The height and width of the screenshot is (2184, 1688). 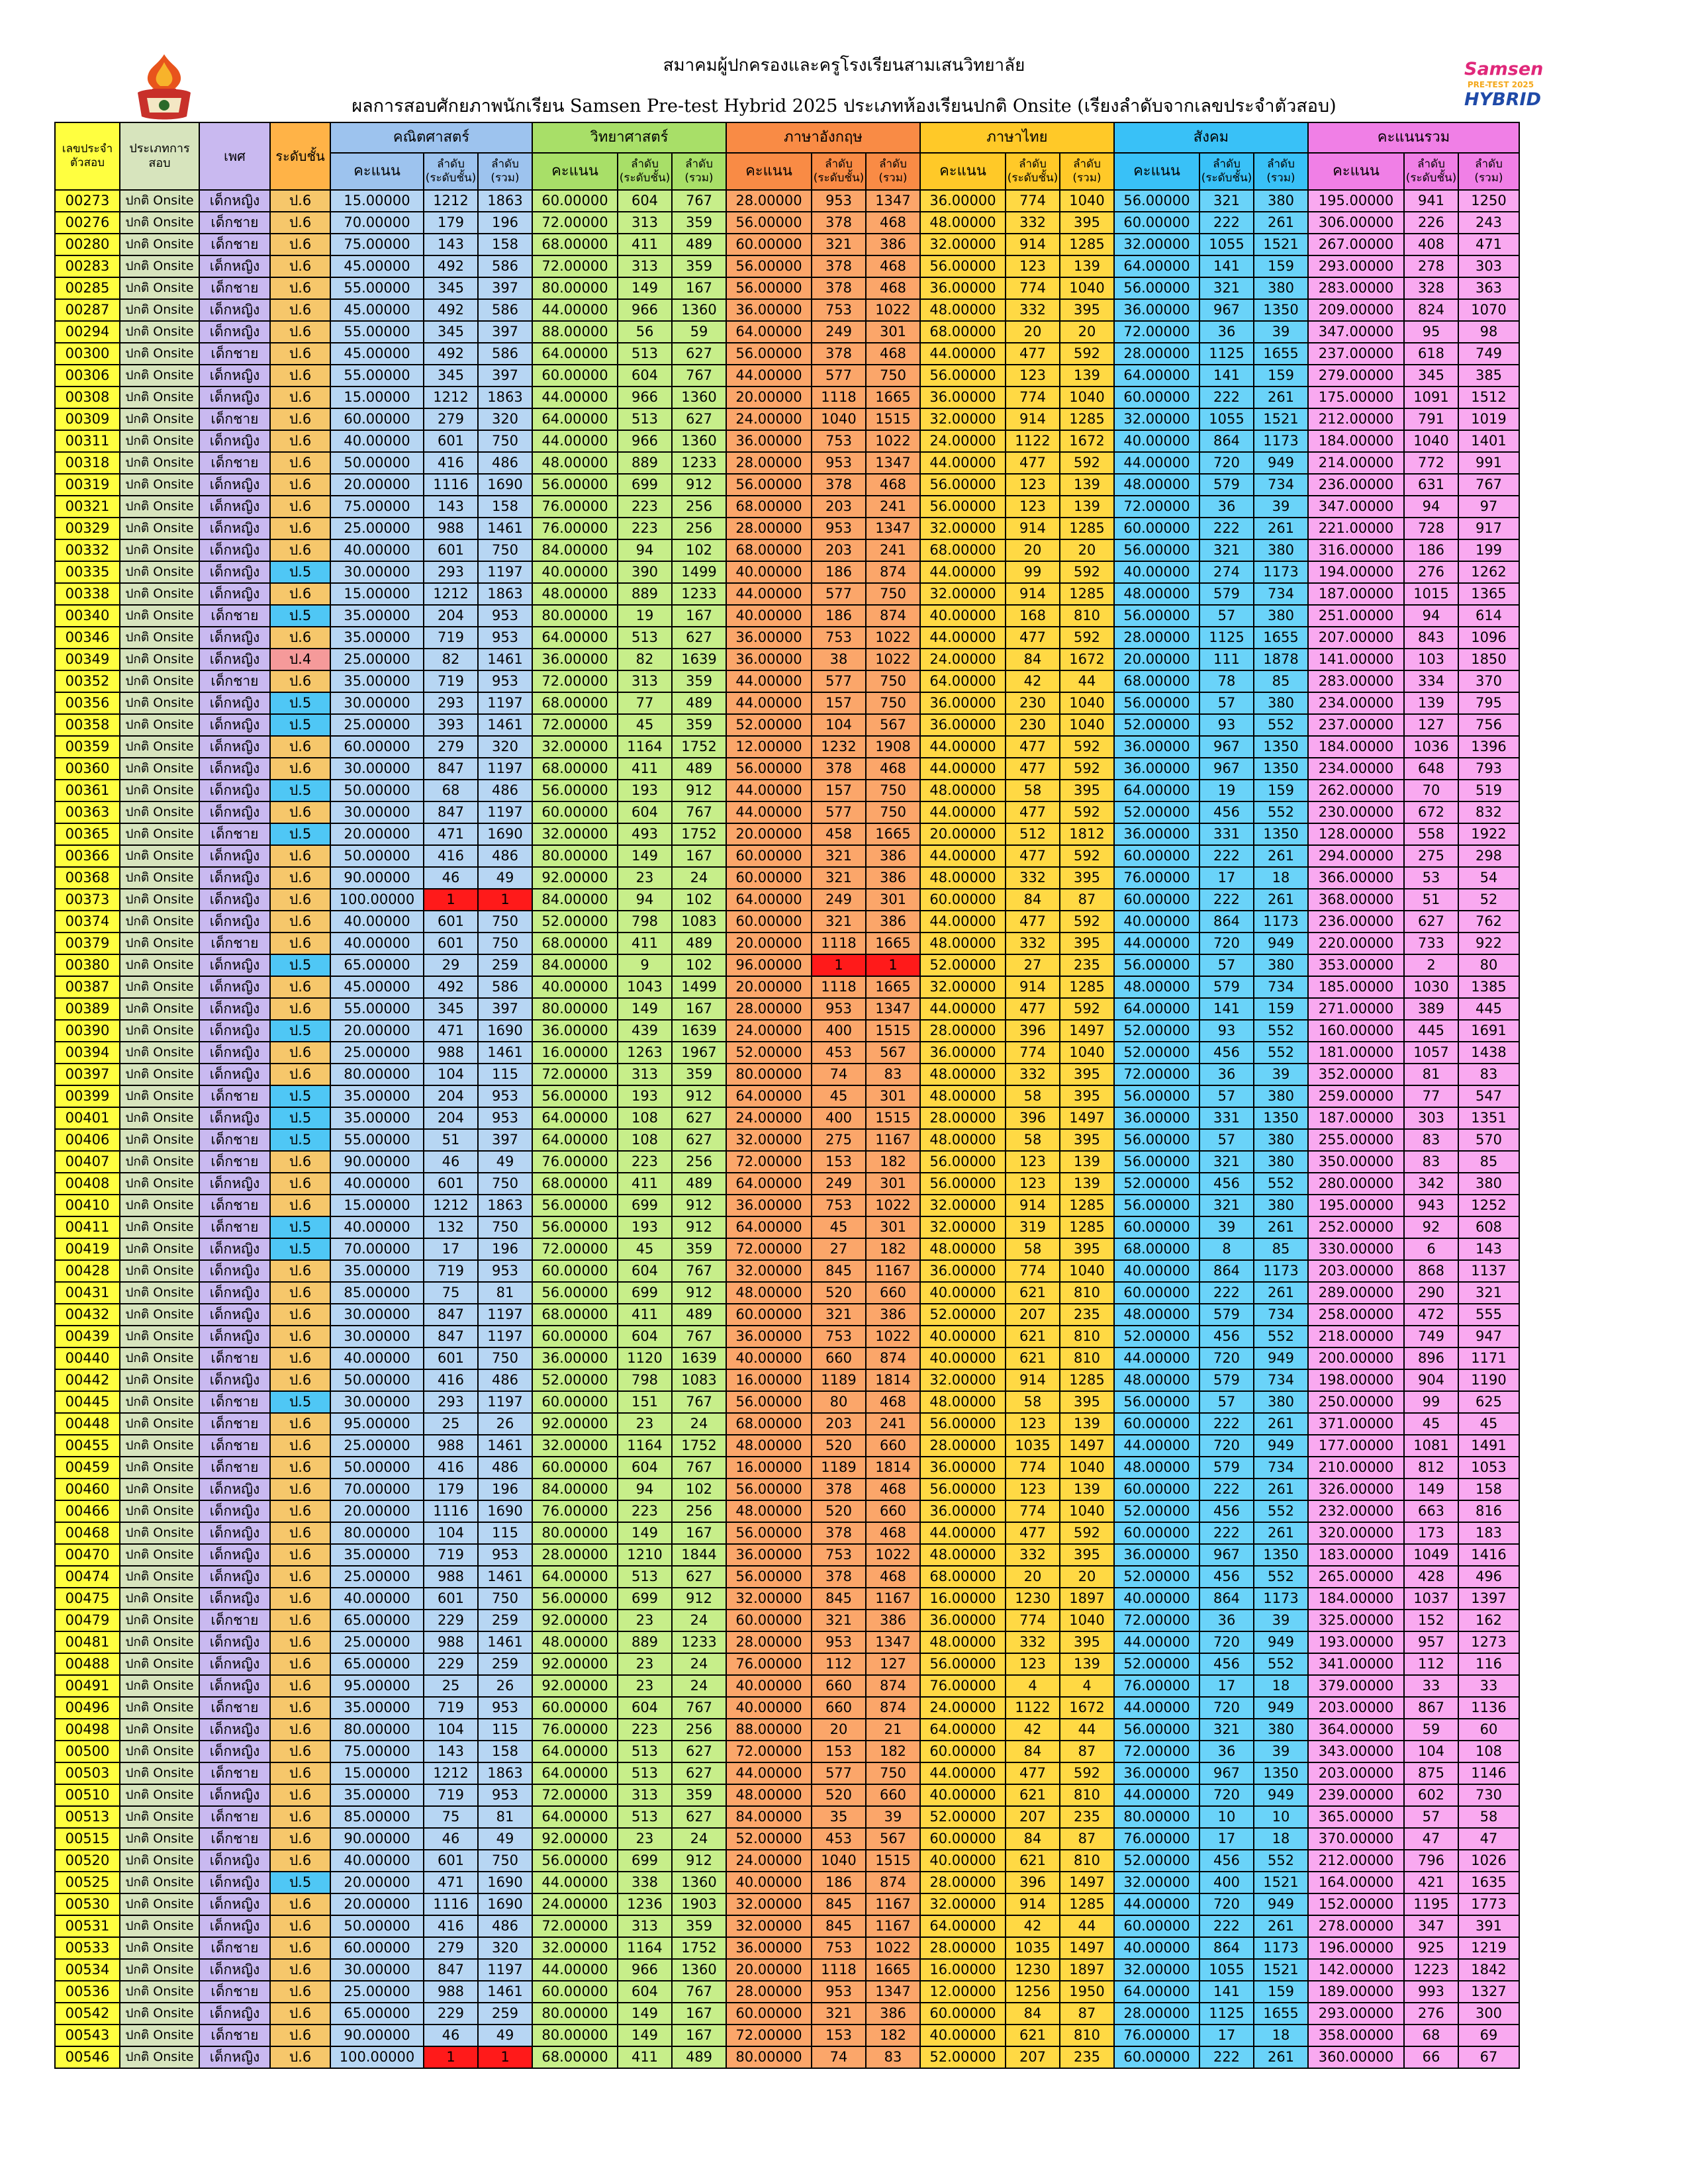 I want to click on cell-science-rank-level: 1164, so click(x=645, y=746).